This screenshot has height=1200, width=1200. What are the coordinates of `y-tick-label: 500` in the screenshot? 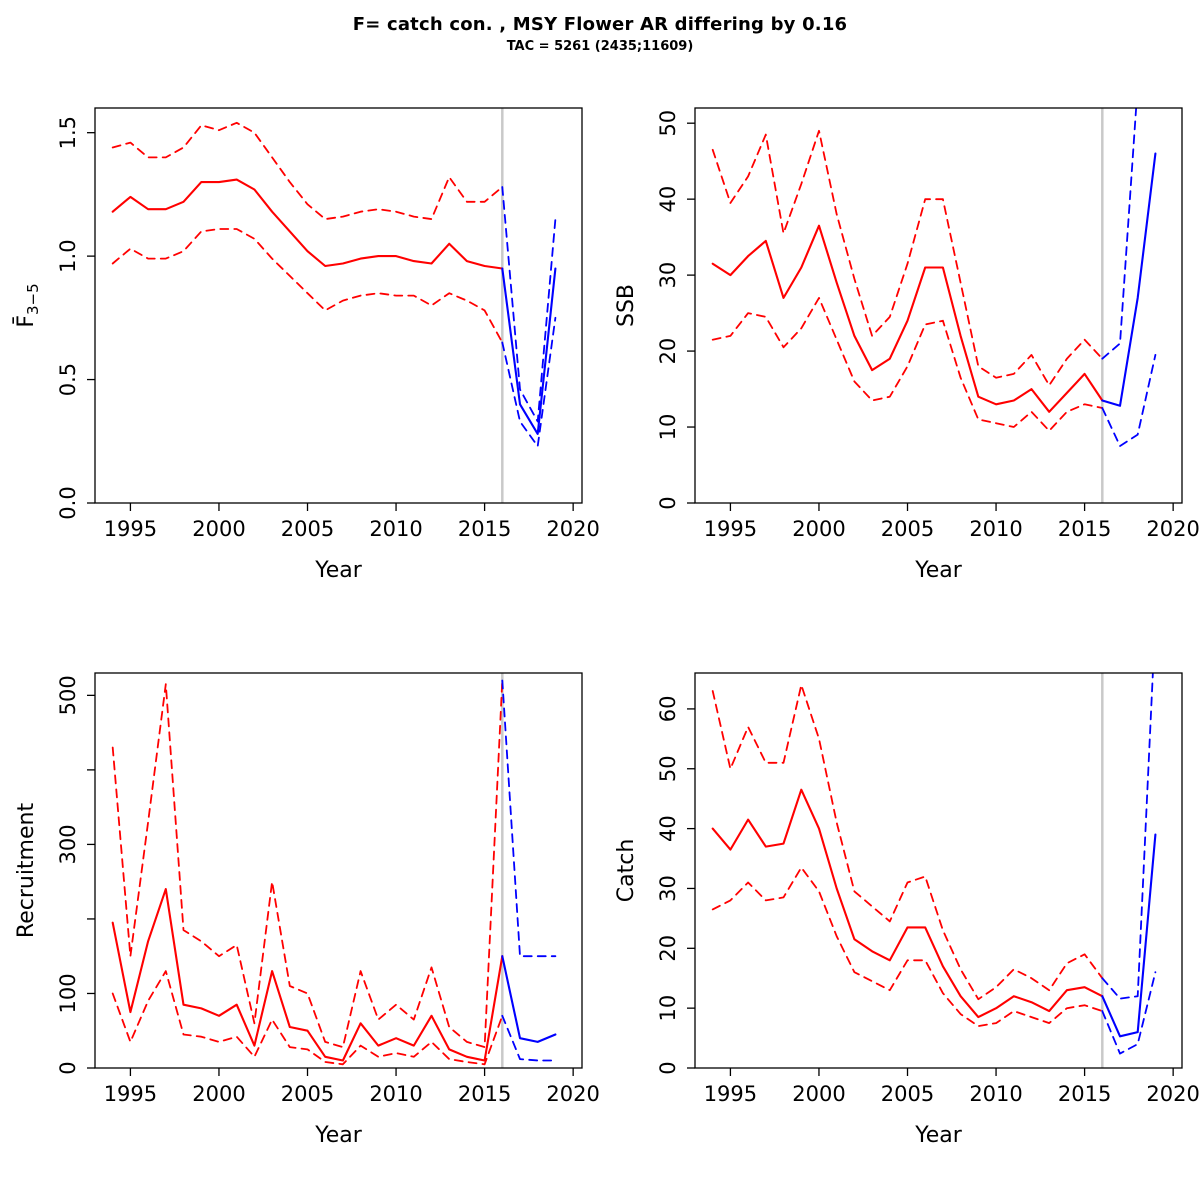 It's located at (68, 695).